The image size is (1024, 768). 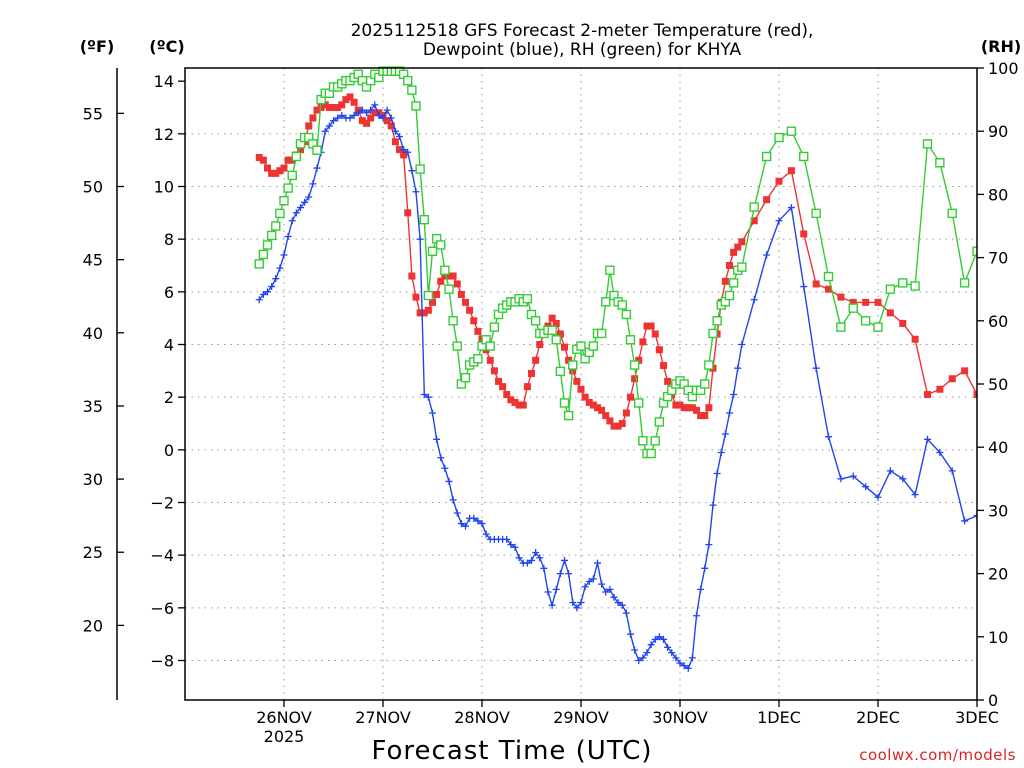 What do you see at coordinates (93, 406) in the screenshot?
I see `f-axis-tick-label: 35` at bounding box center [93, 406].